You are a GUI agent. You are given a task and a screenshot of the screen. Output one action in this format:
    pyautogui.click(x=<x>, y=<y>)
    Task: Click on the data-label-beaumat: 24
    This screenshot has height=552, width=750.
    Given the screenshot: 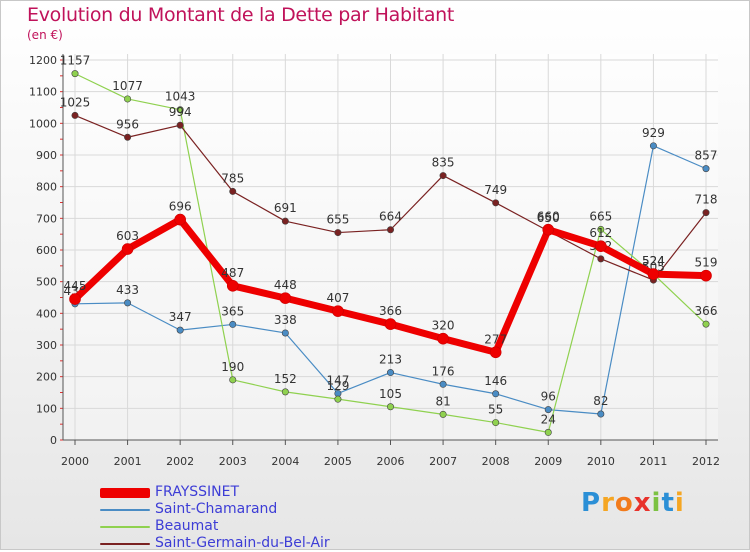 What is the action you would take?
    pyautogui.click(x=548, y=419)
    